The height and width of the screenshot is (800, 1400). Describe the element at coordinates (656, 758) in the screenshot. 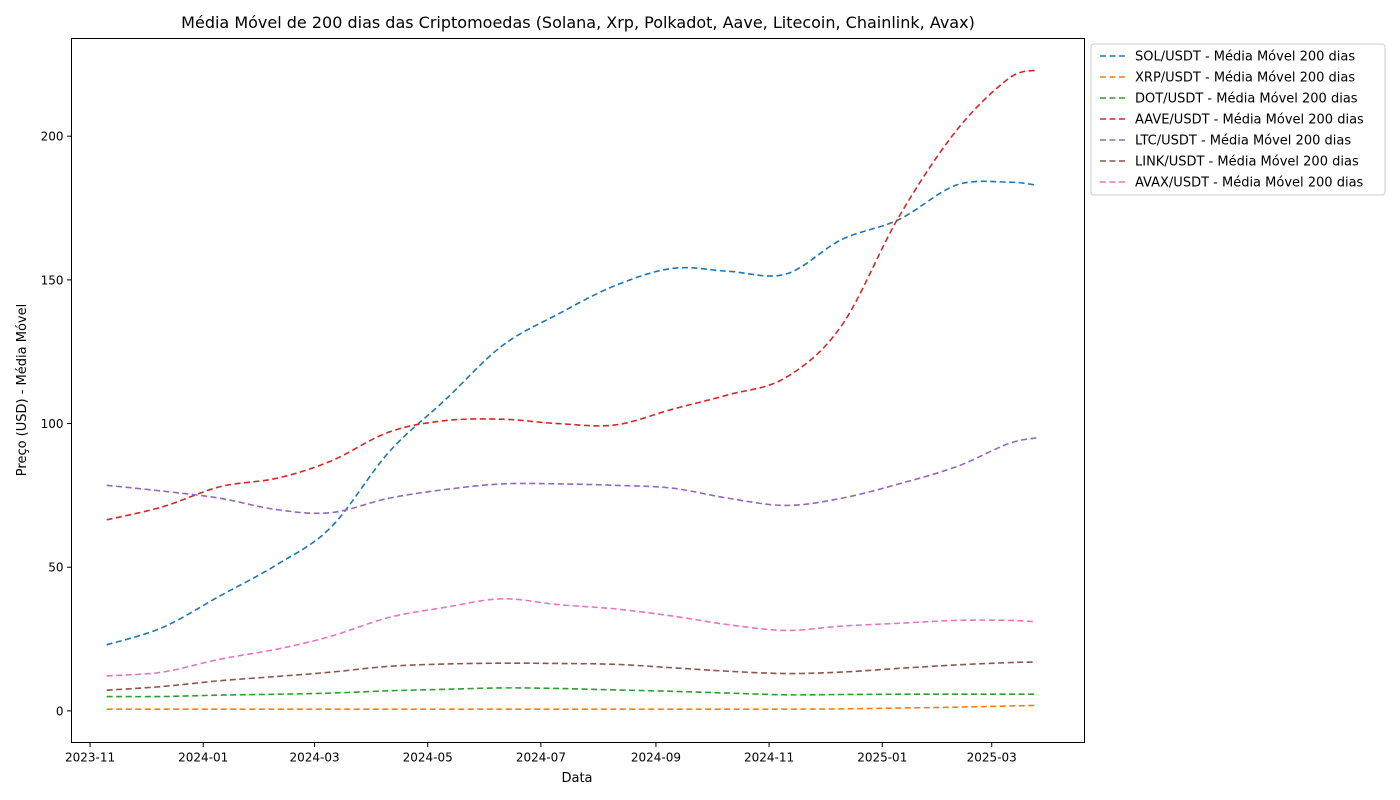

I see `x-tick-label: 2024-09` at that location.